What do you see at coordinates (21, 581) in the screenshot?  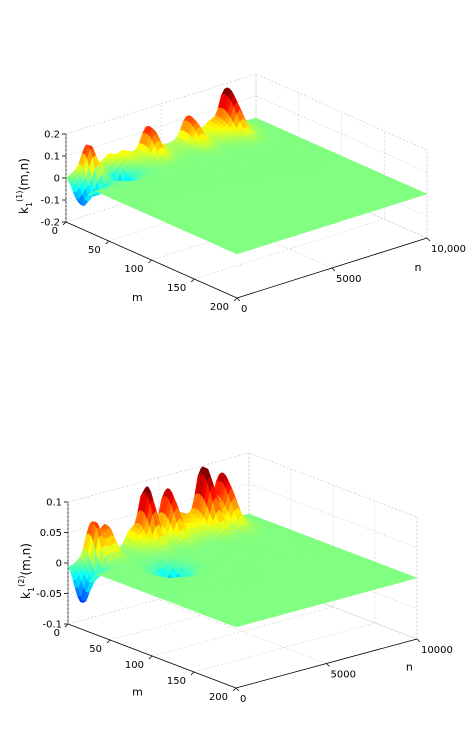 I see `z-label-sup: (2)` at bounding box center [21, 581].